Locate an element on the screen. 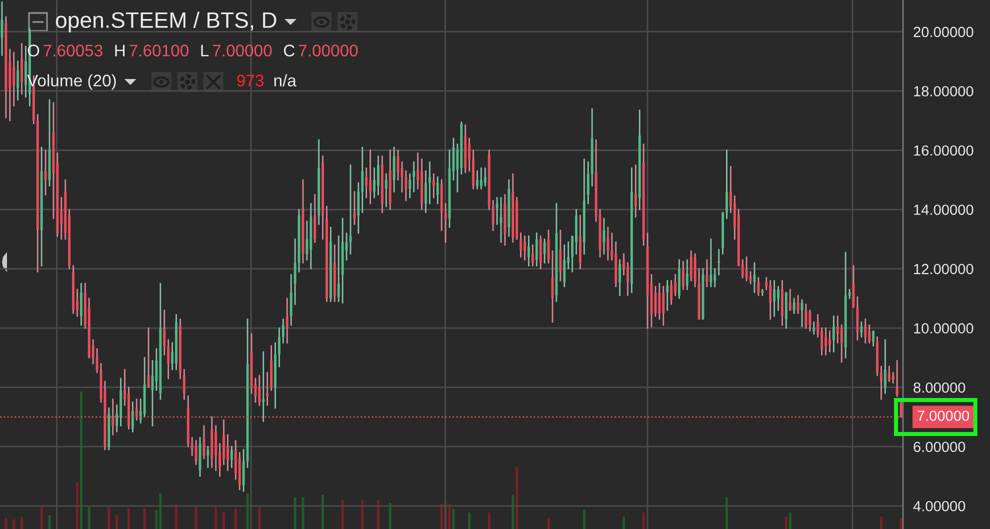  y-tick-label: 6.00000 is located at coordinates (940, 447).